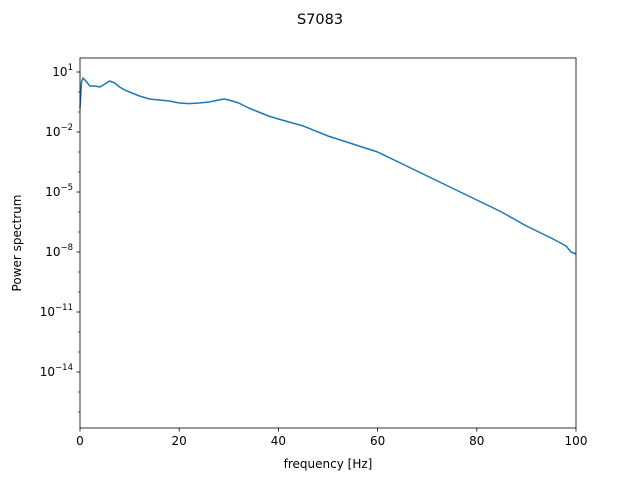 Image resolution: width=640 pixels, height=480 pixels. I want to click on x-tick-label: 40, so click(278, 441).